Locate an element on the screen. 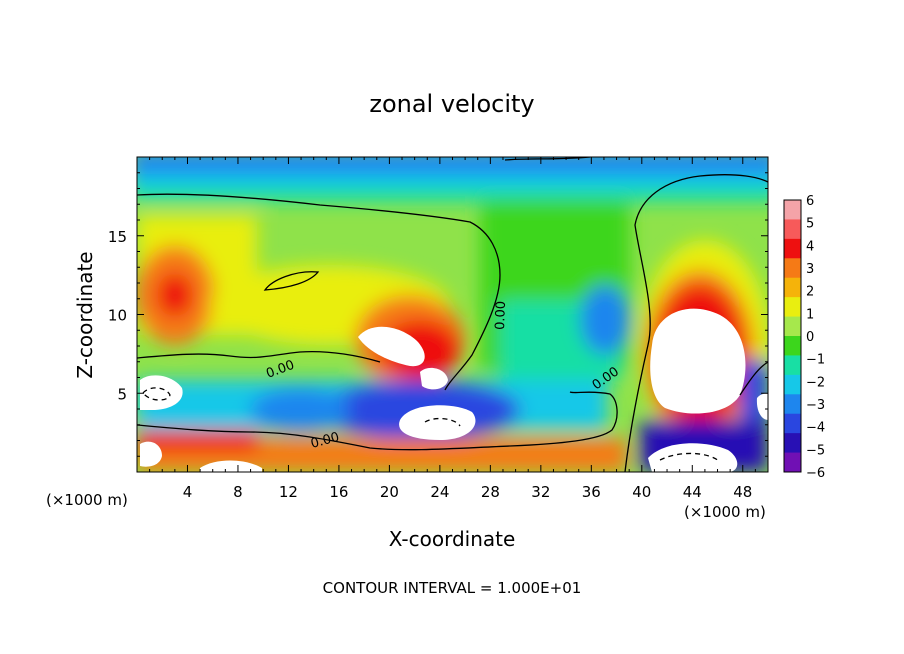  colorbar-tick-label: −2 is located at coordinates (815, 382).